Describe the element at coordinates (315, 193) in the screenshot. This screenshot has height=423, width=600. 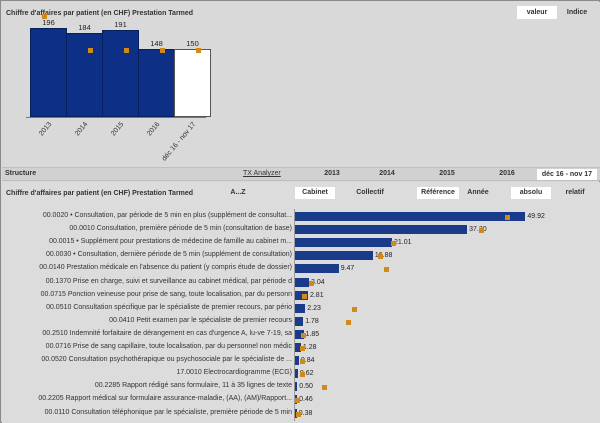
I see `cabinet-toggle: Cabinet` at that location.